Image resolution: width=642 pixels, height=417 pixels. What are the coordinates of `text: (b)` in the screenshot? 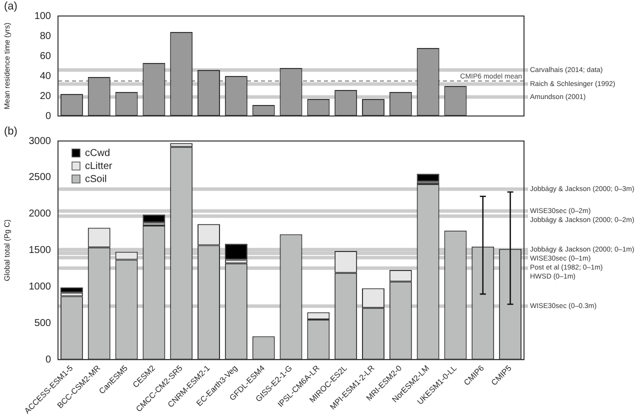 It's located at (11, 132).